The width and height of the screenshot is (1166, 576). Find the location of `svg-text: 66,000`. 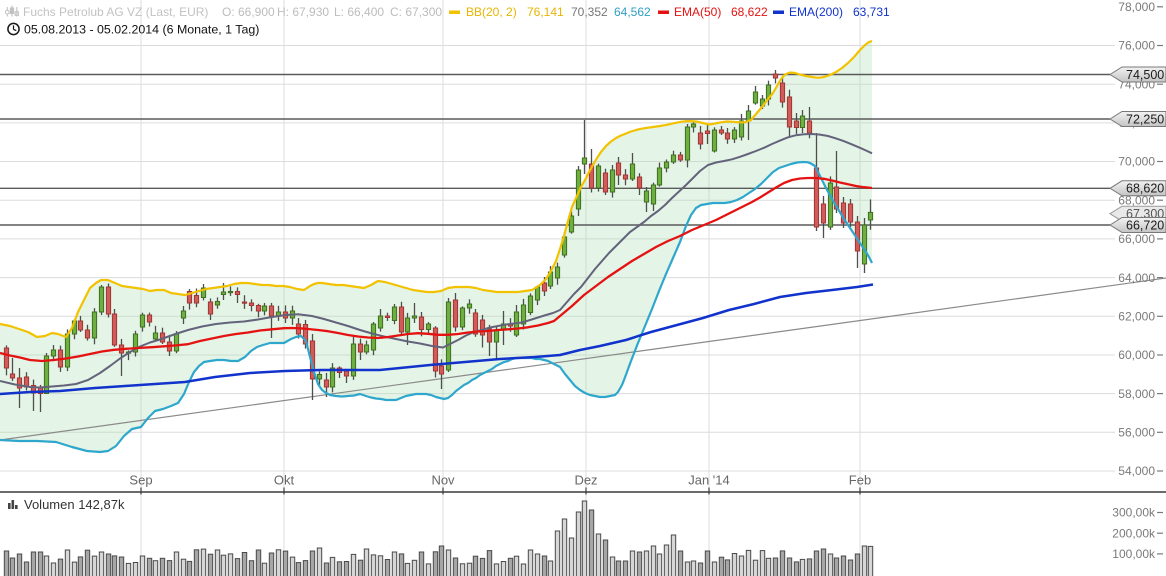

svg-text: 66,000 is located at coordinates (1136, 239).